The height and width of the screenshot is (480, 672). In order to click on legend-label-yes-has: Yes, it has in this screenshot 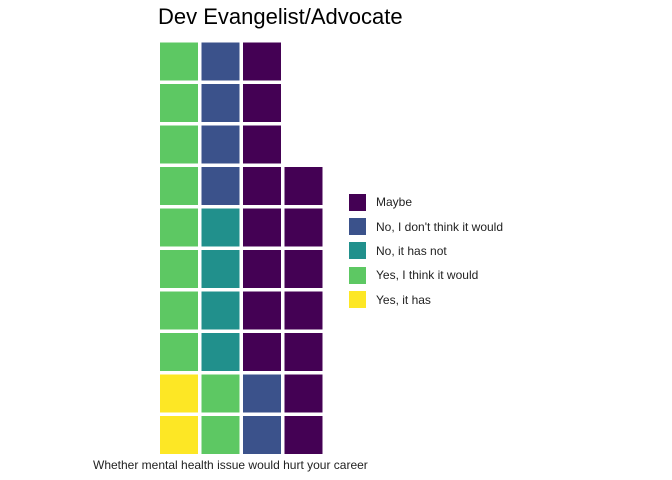, I will do `click(403, 299)`.